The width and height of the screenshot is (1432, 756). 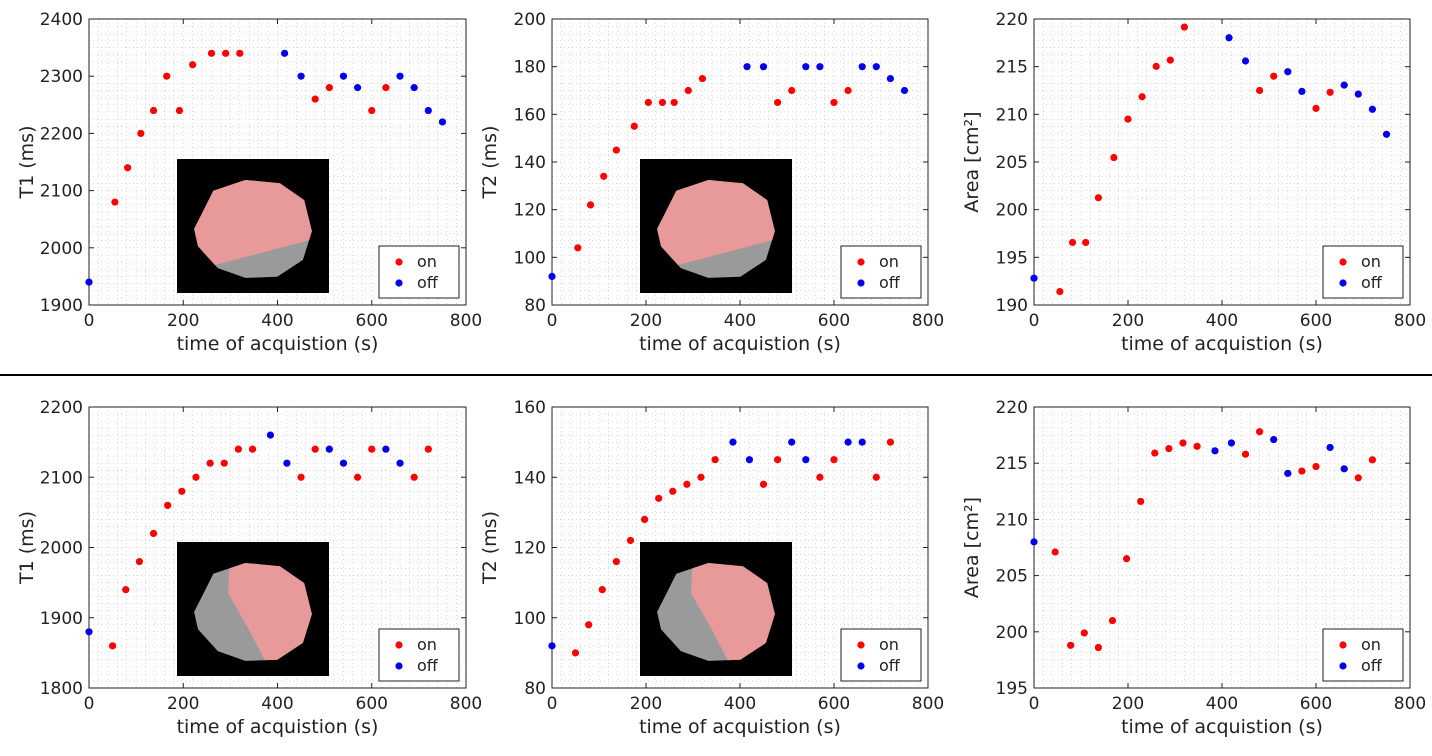 What do you see at coordinates (1012, 163) in the screenshot?
I see `y-tick-label: 205` at bounding box center [1012, 163].